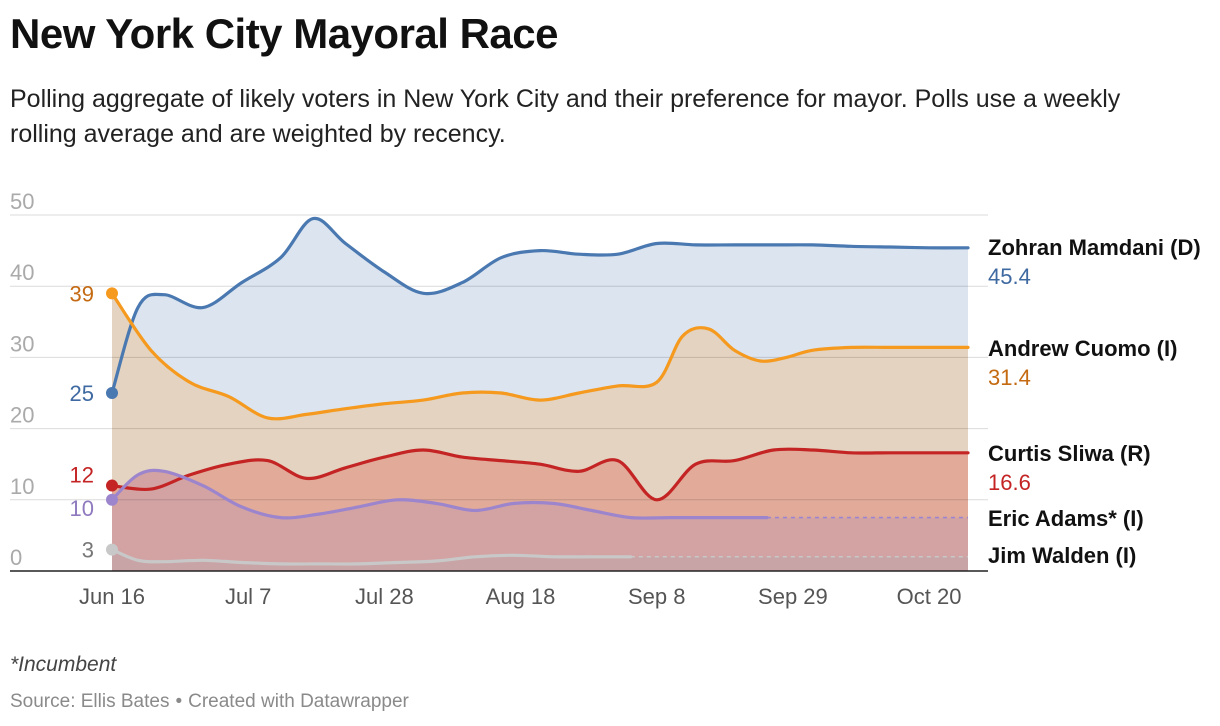 This screenshot has width=1220, height=726. I want to click on end-name-andrew-cuomo-i: Andrew Cuomo (I), so click(1082, 348).